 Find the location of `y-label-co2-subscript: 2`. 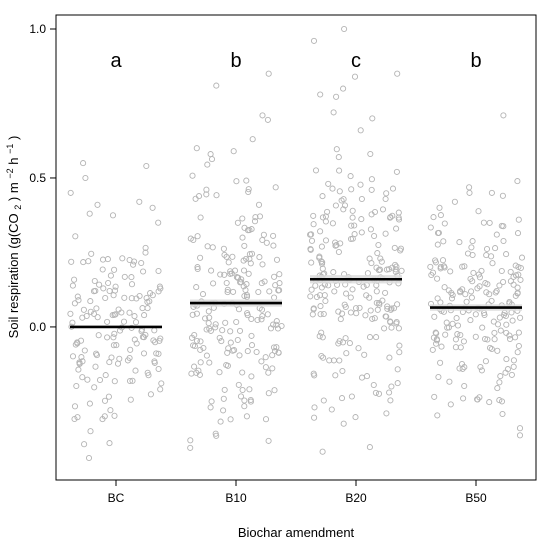

y-label-co2-subscript: 2 is located at coordinates (18, 207).